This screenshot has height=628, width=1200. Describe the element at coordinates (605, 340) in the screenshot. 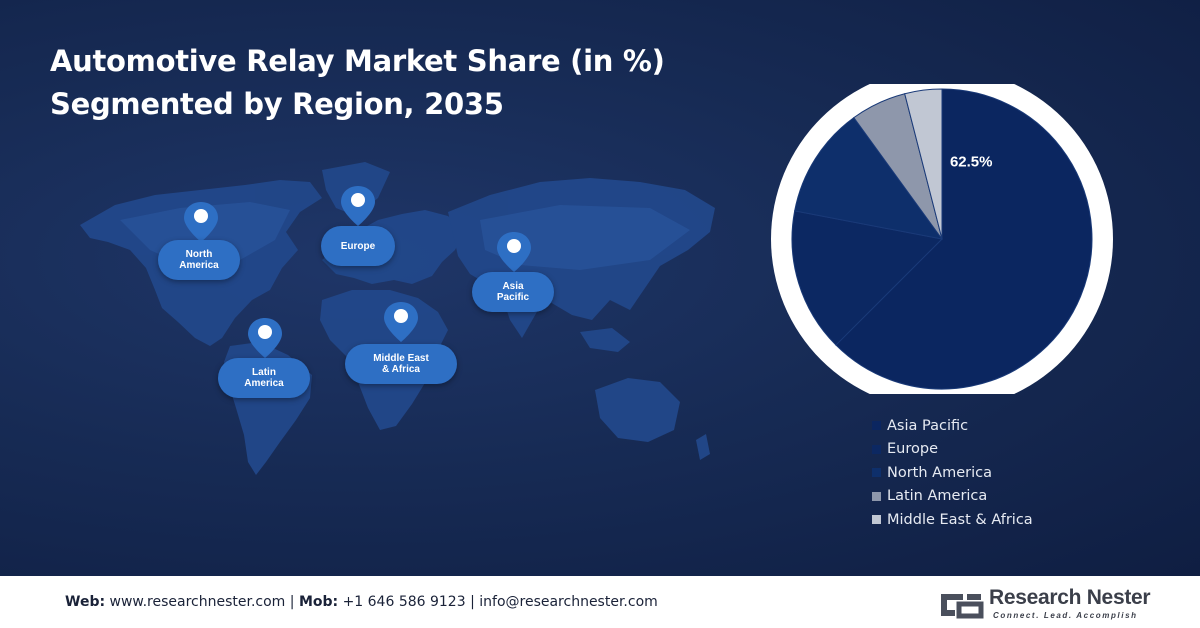

I see `southeast-asia-landmass` at that location.